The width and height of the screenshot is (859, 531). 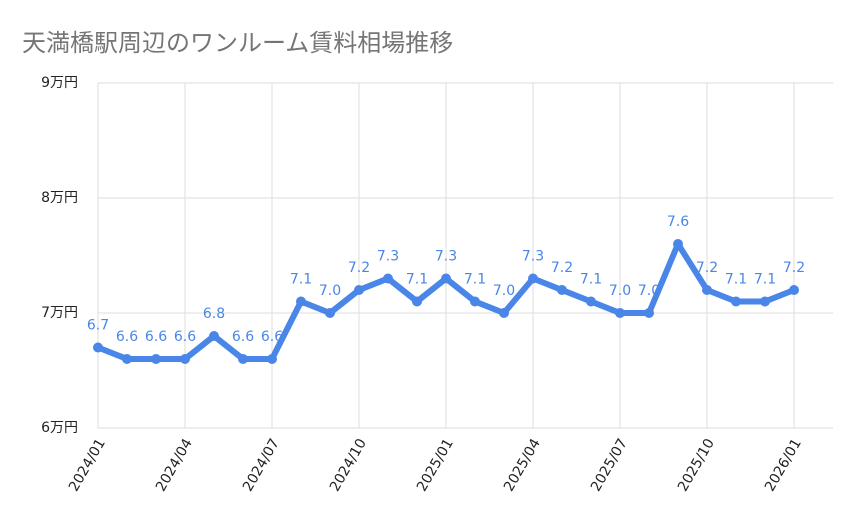 What do you see at coordinates (609, 465) in the screenshot?
I see `x-tick-label: 2025/07` at bounding box center [609, 465].